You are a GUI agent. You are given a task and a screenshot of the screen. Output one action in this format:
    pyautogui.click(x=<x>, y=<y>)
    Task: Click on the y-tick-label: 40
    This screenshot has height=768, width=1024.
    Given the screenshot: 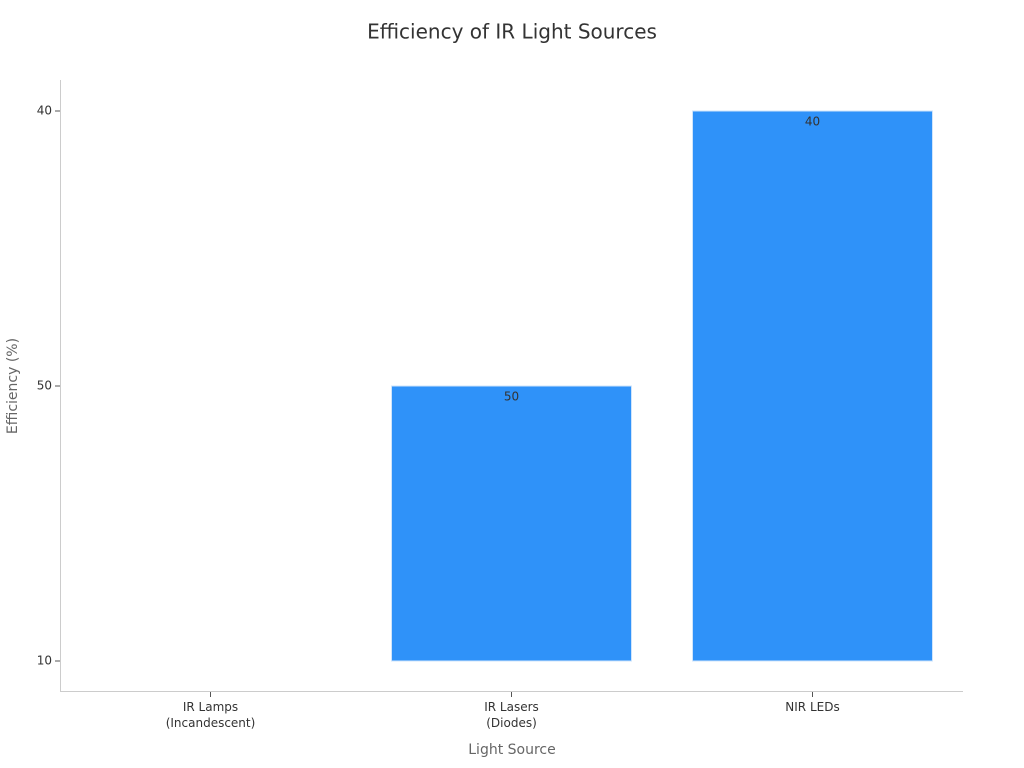 What is the action you would take?
    pyautogui.click(x=44, y=111)
    